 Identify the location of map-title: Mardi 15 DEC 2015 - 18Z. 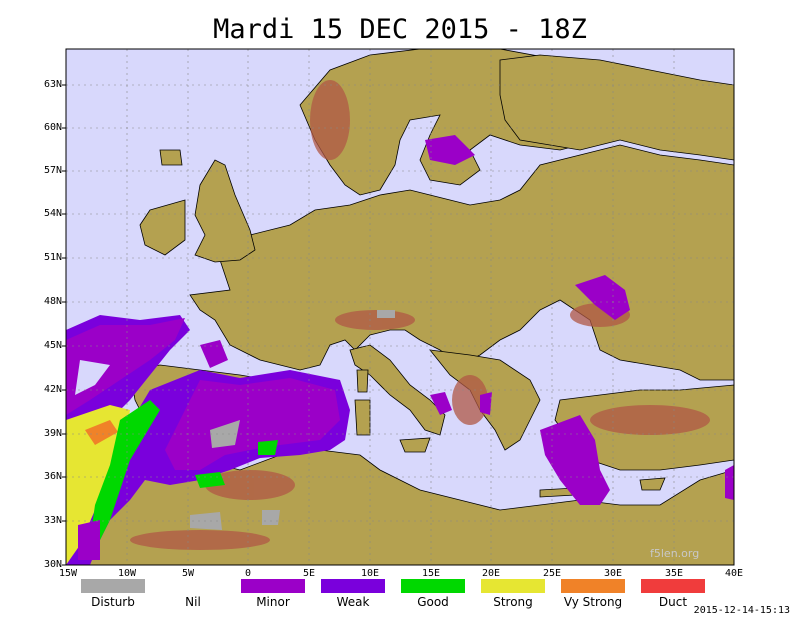
(400, 29).